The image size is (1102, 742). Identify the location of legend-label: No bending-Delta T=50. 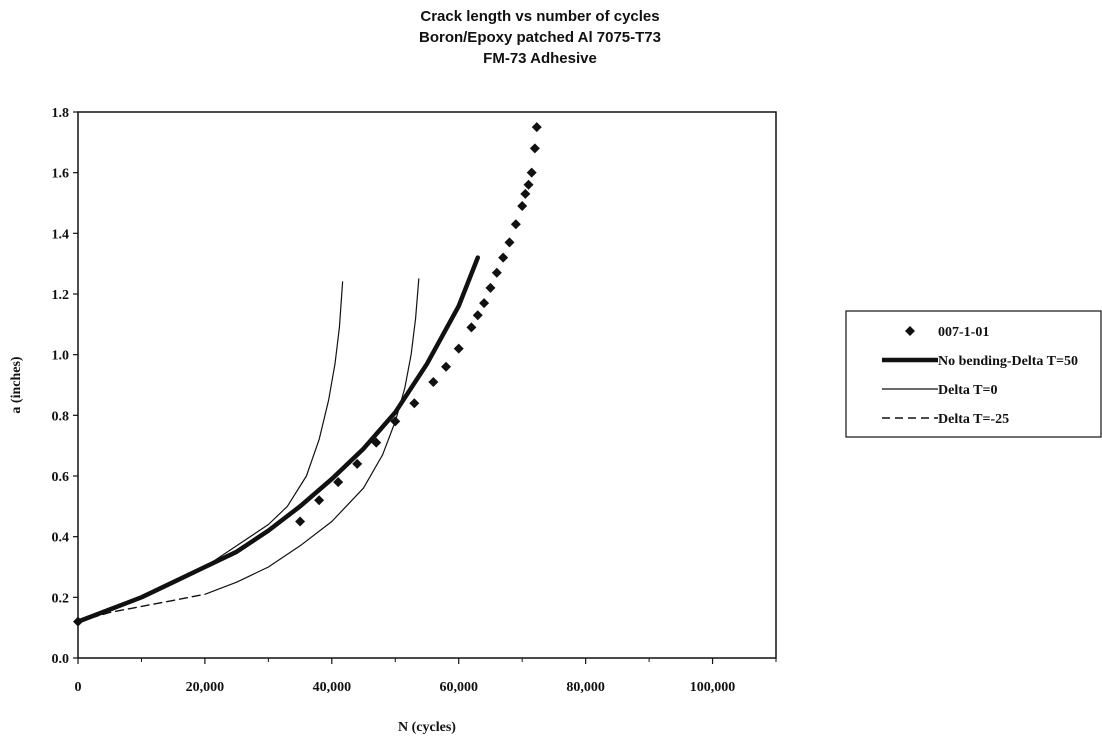
(1008, 361).